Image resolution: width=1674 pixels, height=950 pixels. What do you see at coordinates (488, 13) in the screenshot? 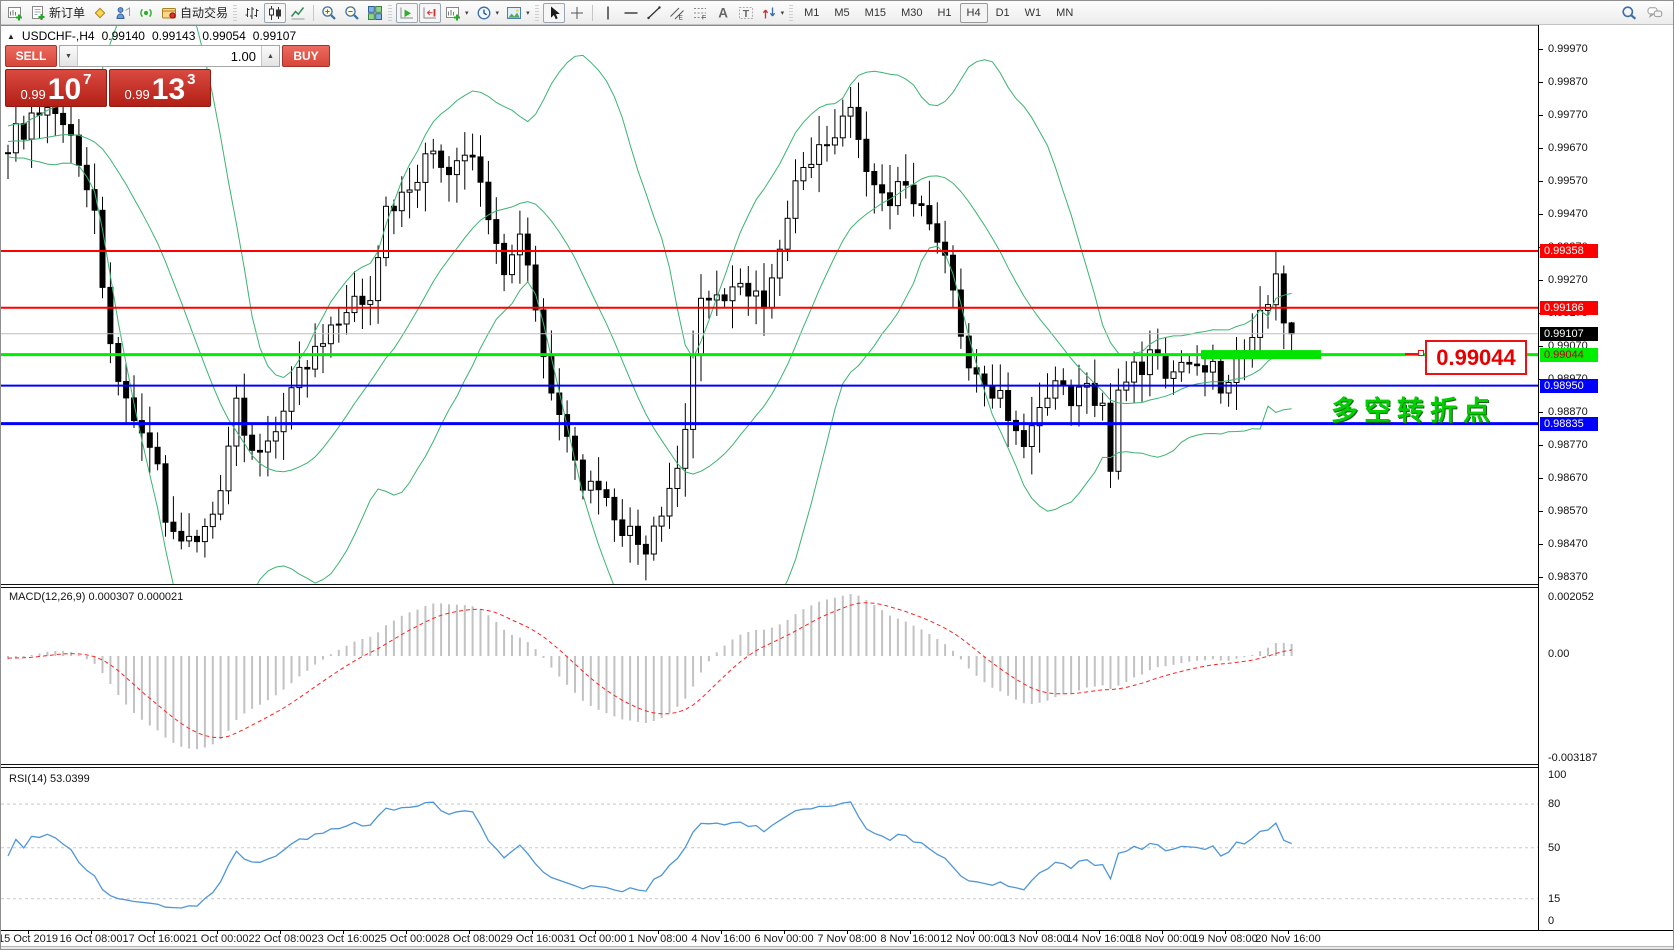
I see `periods-button: ▾` at bounding box center [488, 13].